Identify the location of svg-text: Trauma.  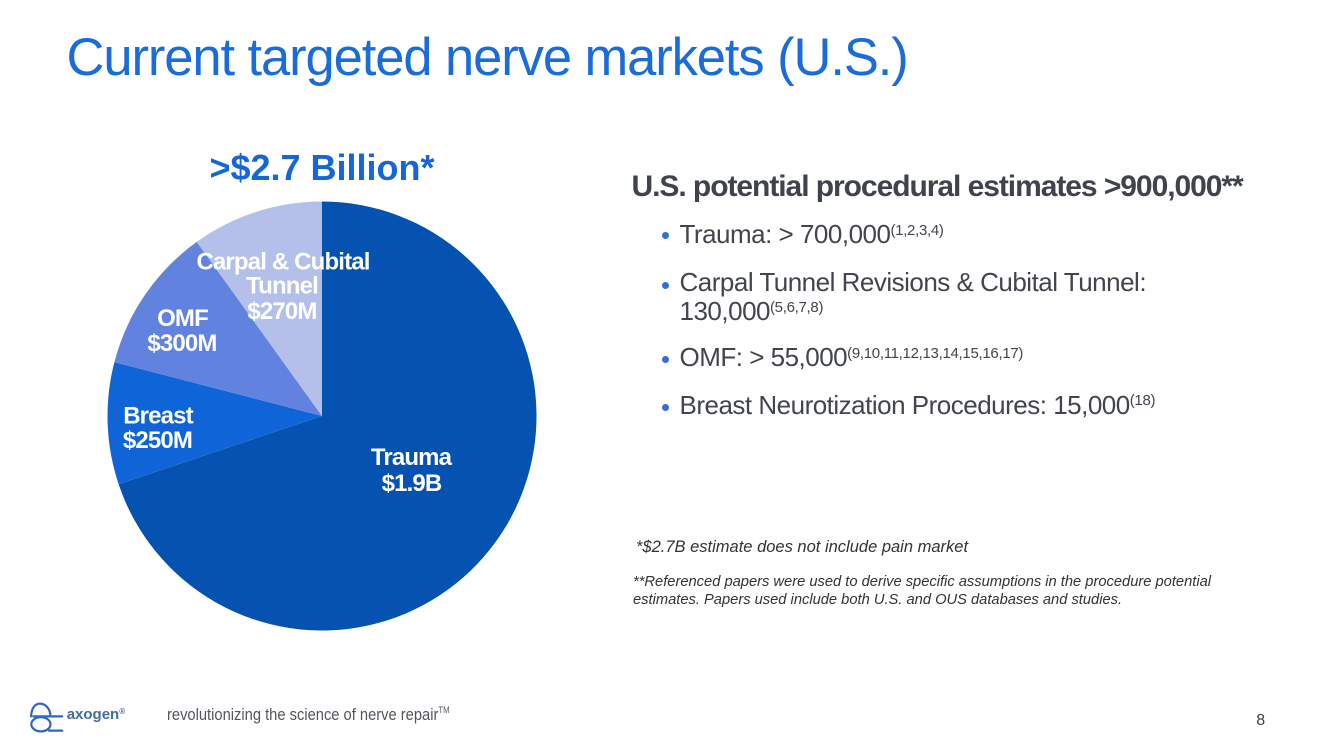
(412, 457).